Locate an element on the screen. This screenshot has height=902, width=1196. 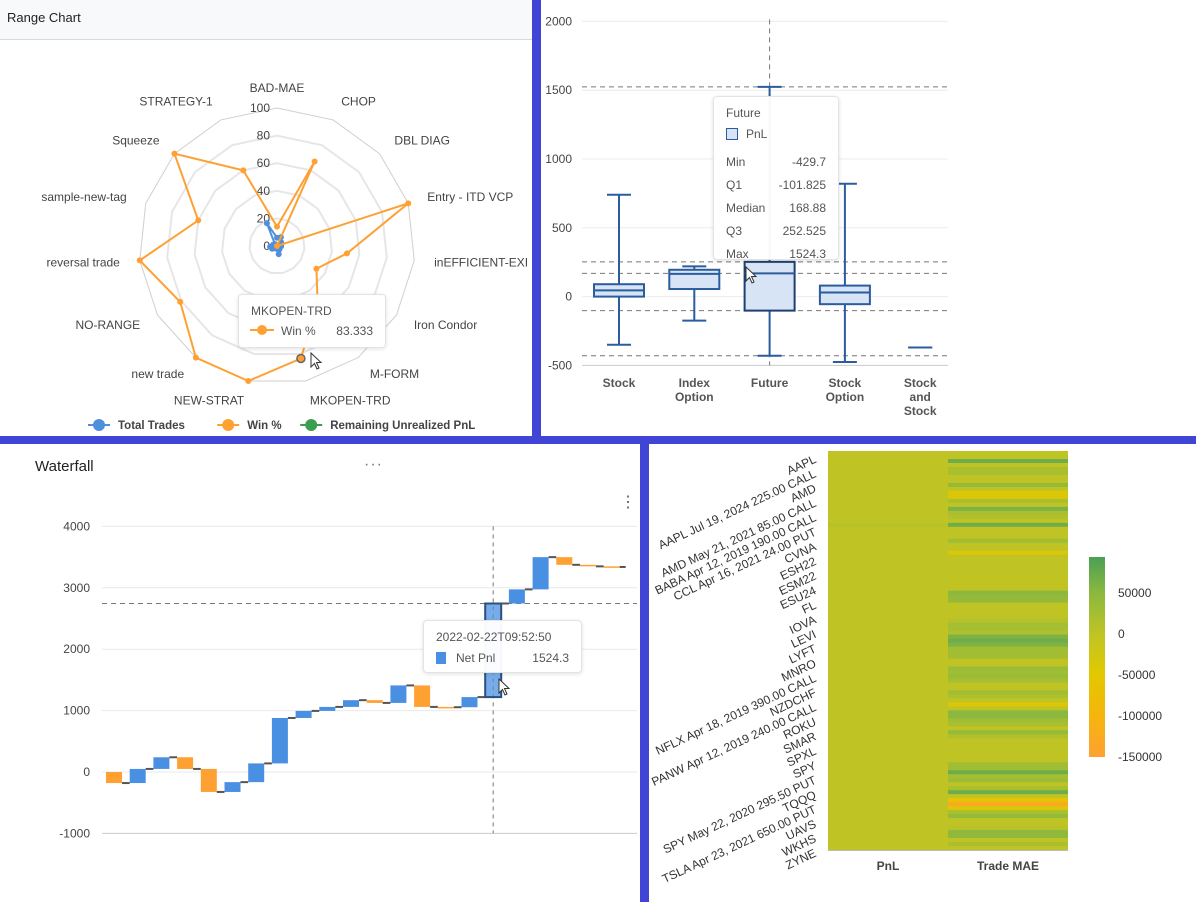
box-stock-option is located at coordinates (844, 272).